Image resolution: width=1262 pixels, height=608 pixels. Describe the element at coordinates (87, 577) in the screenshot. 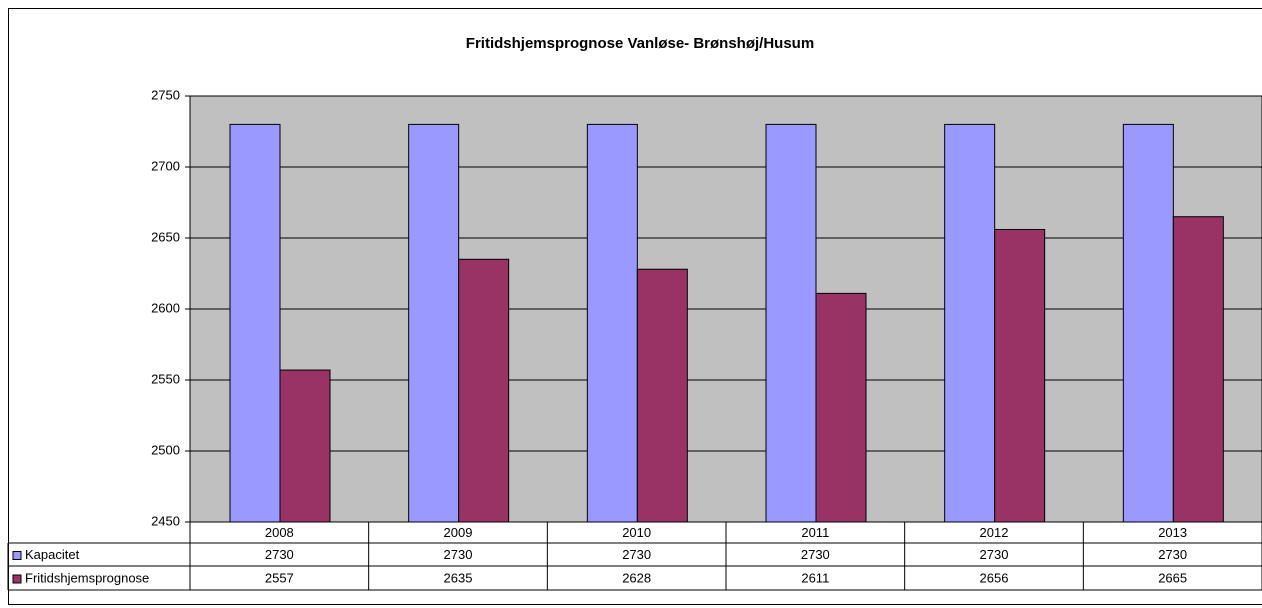

I see `legend-label: Fritidshjemsprognose` at that location.